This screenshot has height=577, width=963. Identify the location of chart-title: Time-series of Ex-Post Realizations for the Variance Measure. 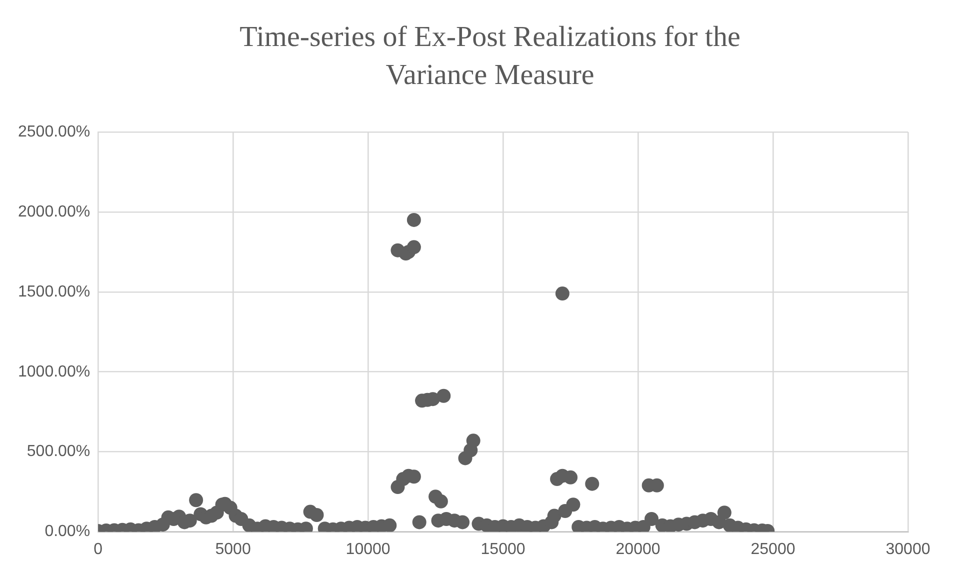
(490, 56).